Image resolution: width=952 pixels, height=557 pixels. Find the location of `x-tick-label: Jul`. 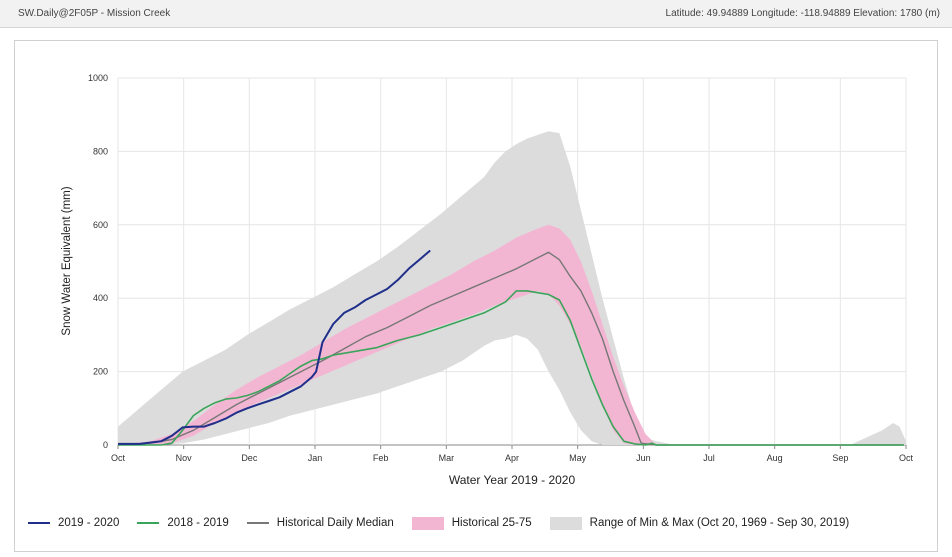

x-tick-label: Jul is located at coordinates (709, 458).